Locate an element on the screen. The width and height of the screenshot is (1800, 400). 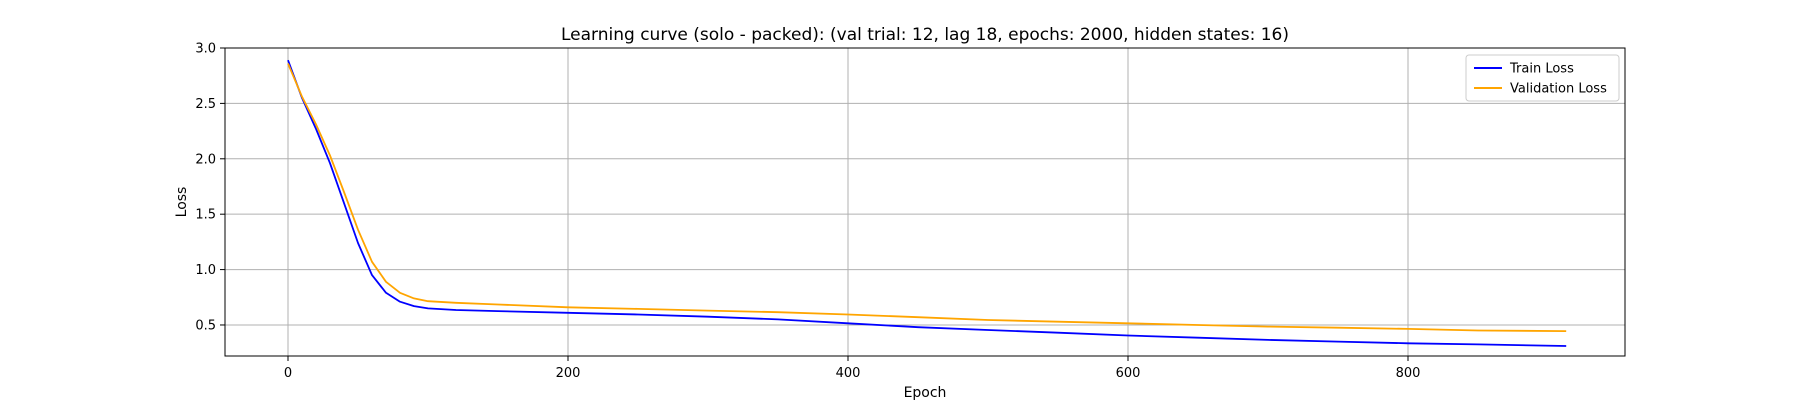
legend-label: Train Loss is located at coordinates (1541, 69).